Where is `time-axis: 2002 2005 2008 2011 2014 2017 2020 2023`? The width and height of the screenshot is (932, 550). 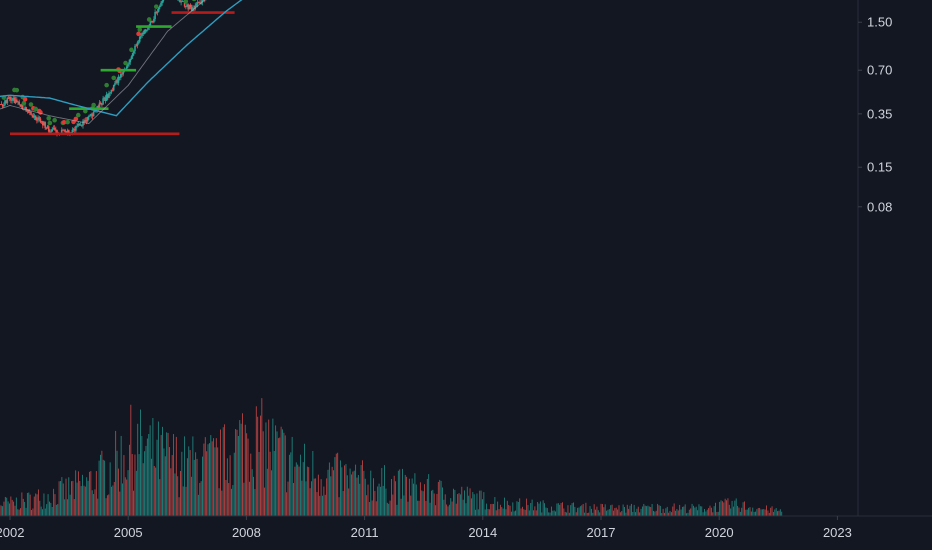
time-axis: 2002 2005 2008 2011 2014 2017 2020 2023 is located at coordinates (426, 528).